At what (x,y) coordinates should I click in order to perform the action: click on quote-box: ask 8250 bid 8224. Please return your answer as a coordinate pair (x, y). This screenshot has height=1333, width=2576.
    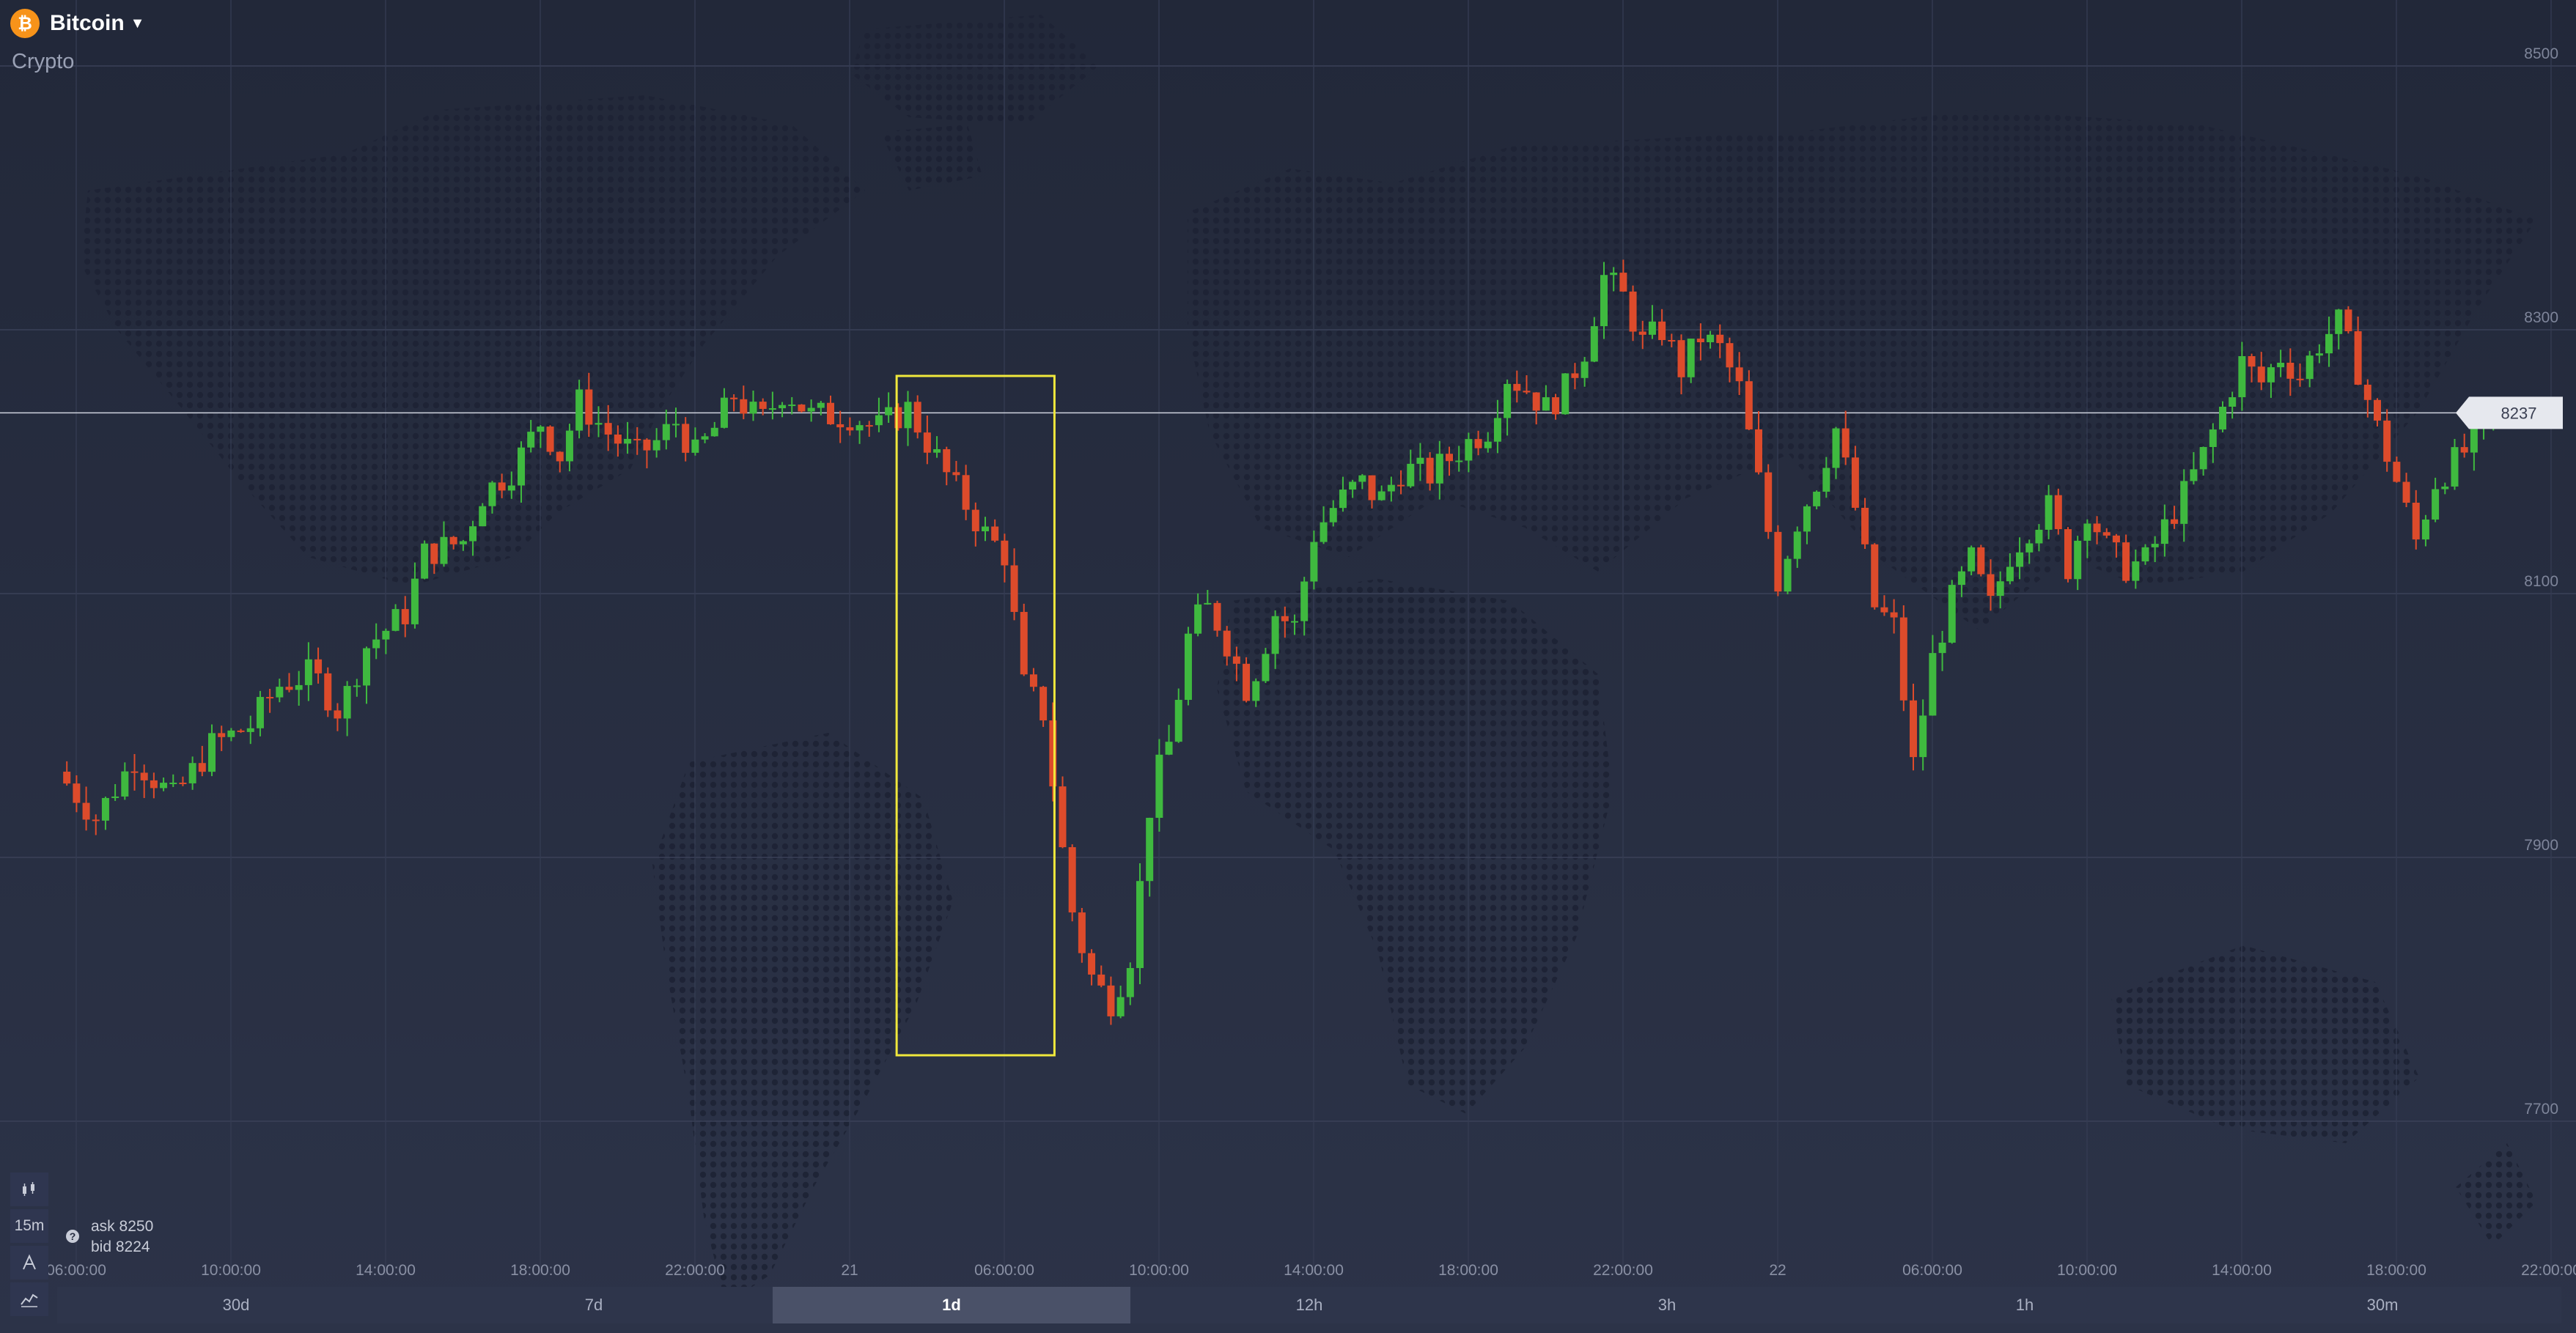
    Looking at the image, I should click on (109, 1237).